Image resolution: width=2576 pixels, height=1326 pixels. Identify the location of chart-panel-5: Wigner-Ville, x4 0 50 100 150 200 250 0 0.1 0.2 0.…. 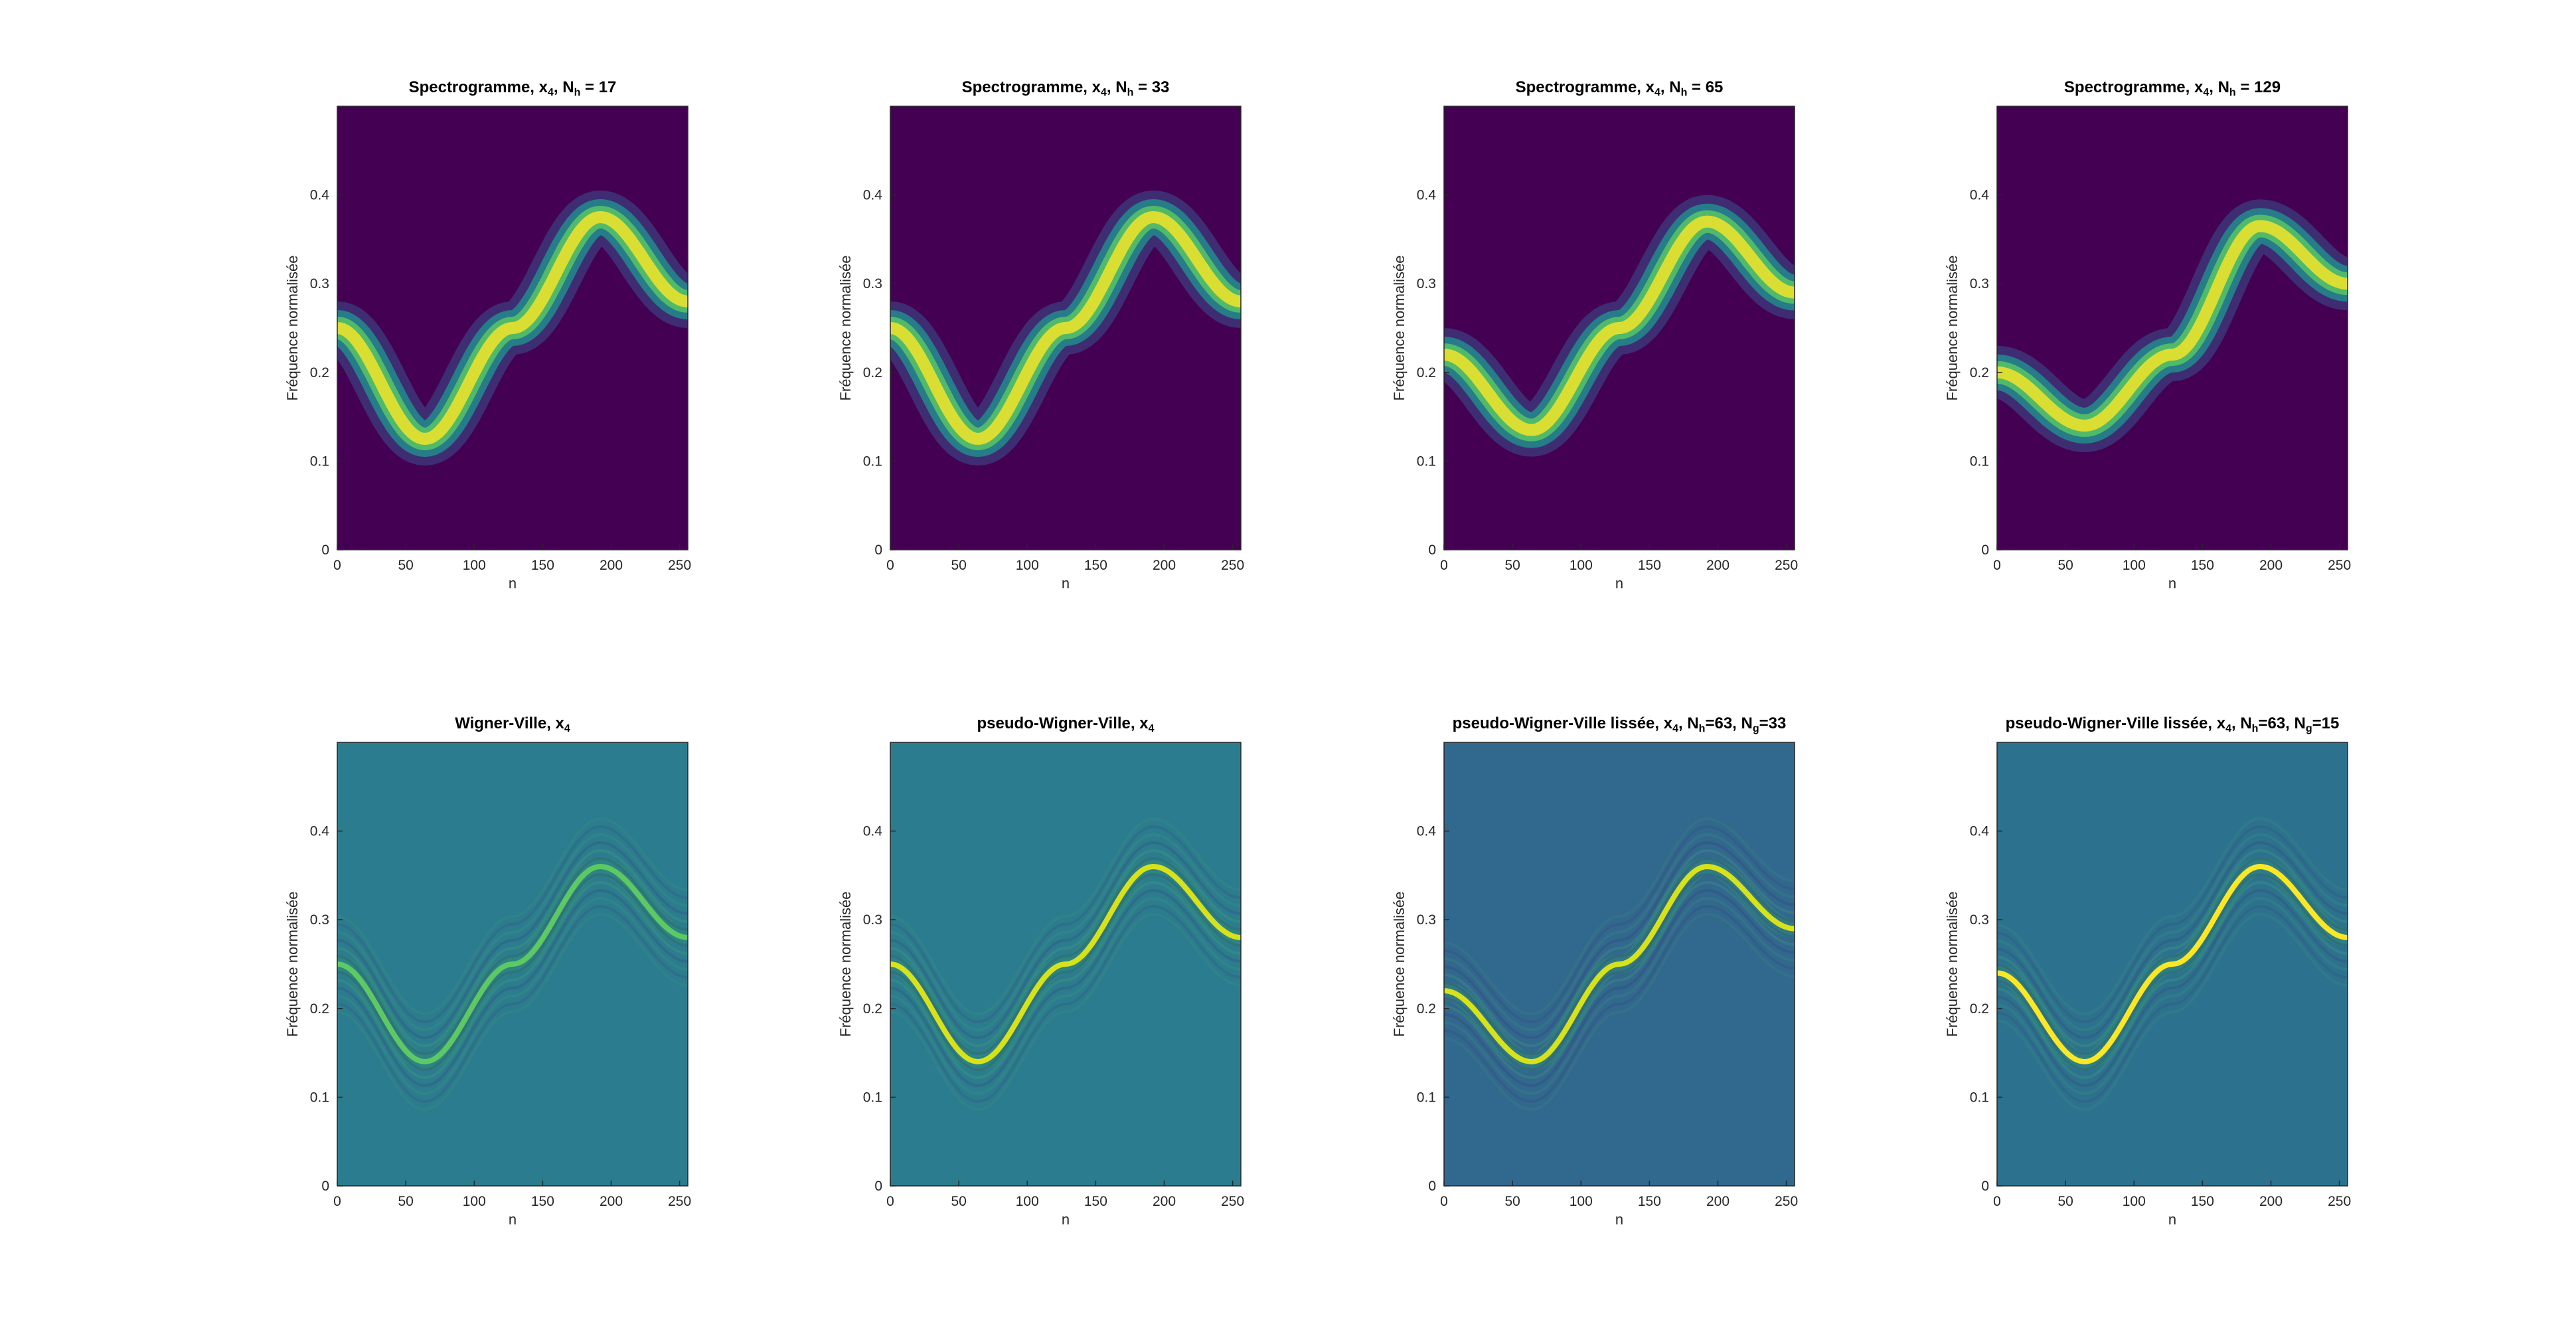
(538, 995).